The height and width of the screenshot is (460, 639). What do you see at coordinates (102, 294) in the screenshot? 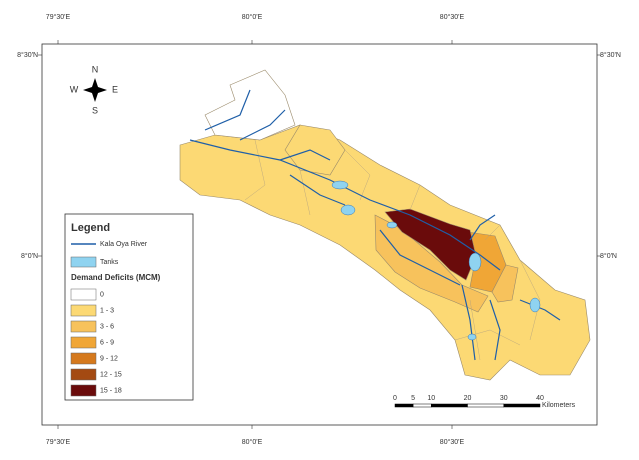
I see `legend-label: 0` at bounding box center [102, 294].